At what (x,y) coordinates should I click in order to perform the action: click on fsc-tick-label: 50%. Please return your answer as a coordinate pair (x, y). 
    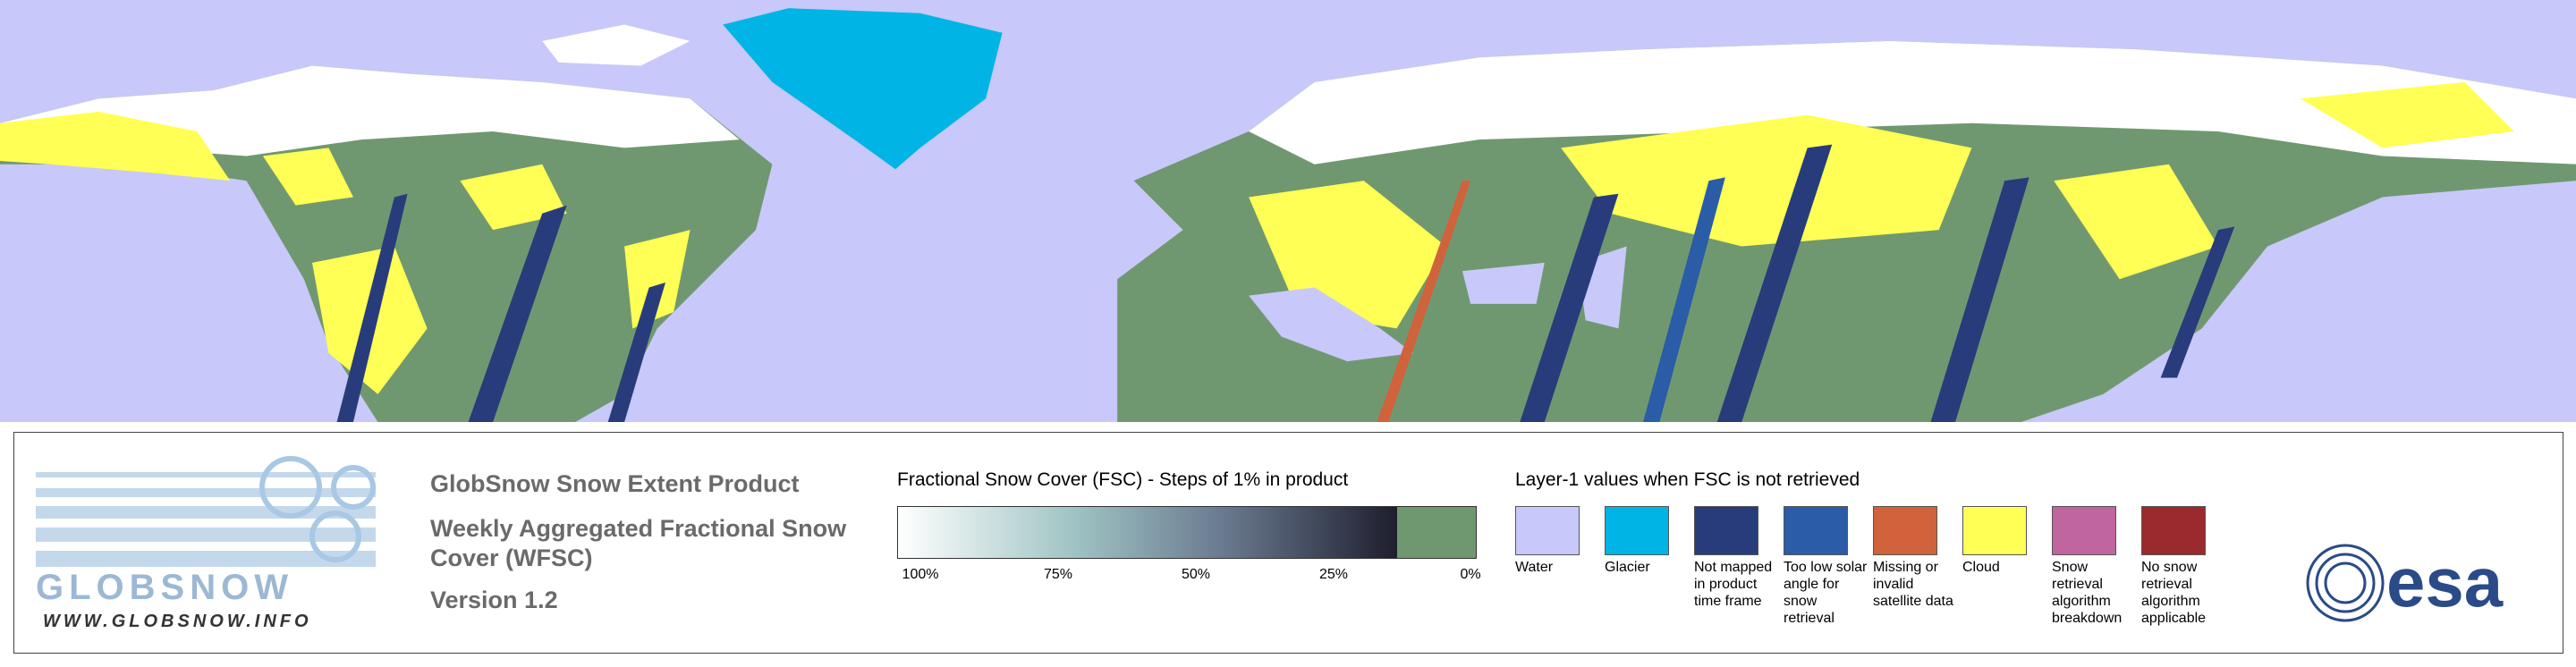
    Looking at the image, I should click on (1196, 574).